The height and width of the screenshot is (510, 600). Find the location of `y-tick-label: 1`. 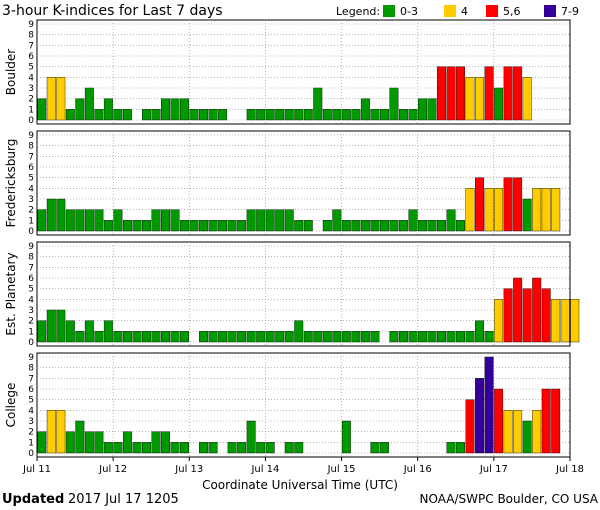

y-tick-label: 1 is located at coordinates (31, 332).